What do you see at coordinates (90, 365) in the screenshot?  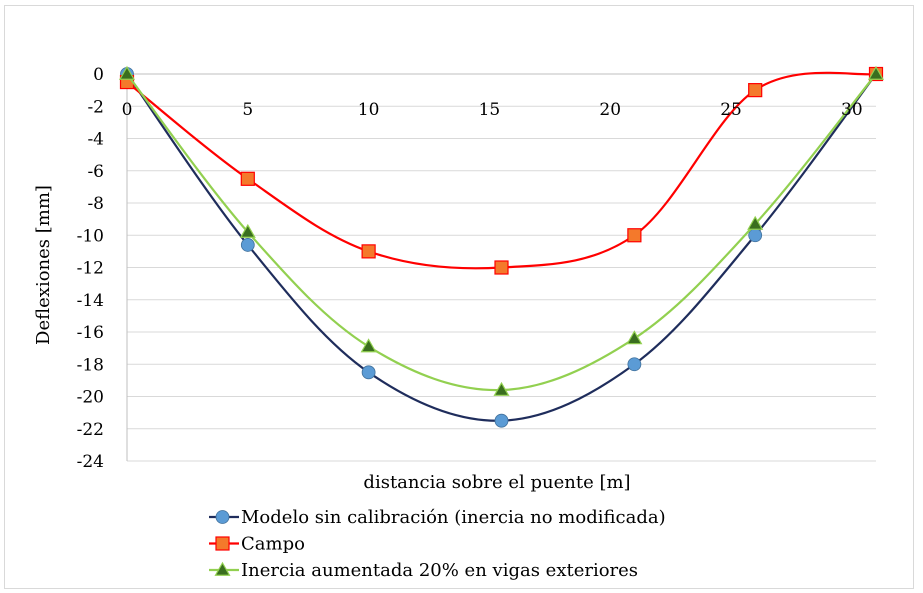 I see `y-tick-label: -18` at bounding box center [90, 365].